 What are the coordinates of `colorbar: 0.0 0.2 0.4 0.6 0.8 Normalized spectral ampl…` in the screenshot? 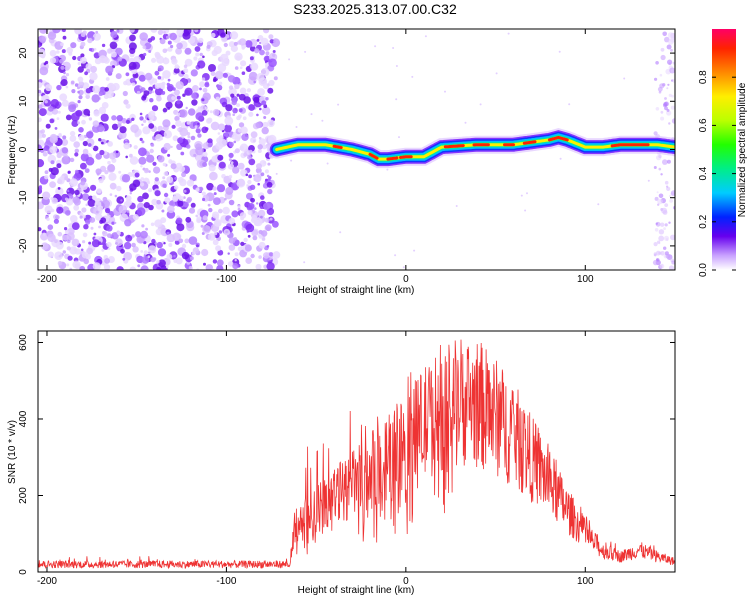 It's located at (723, 153).